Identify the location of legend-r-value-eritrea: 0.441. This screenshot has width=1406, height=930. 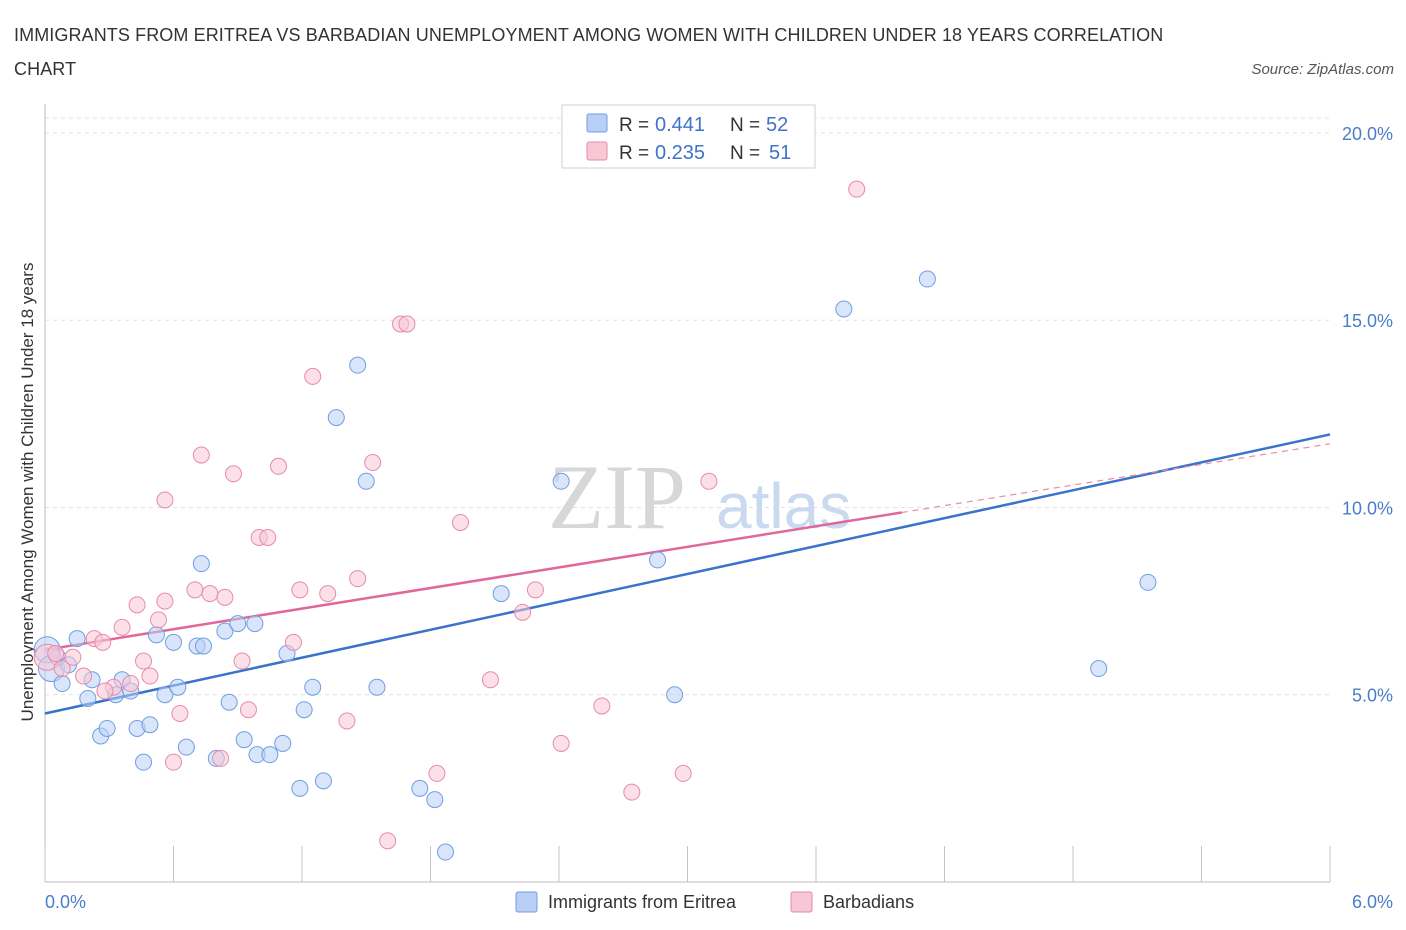
(680, 125).